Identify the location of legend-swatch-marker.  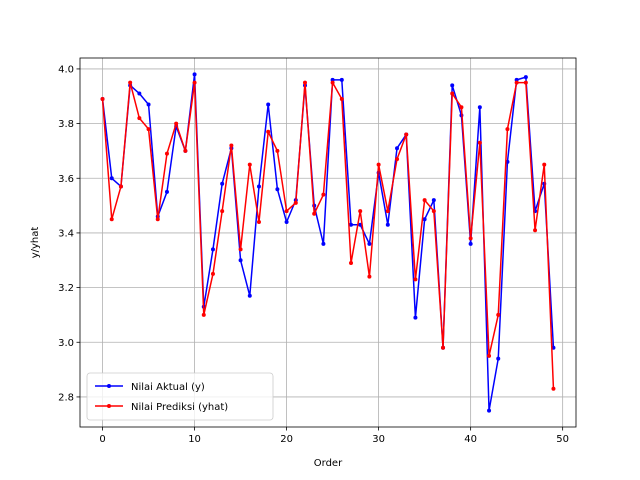
(109, 386).